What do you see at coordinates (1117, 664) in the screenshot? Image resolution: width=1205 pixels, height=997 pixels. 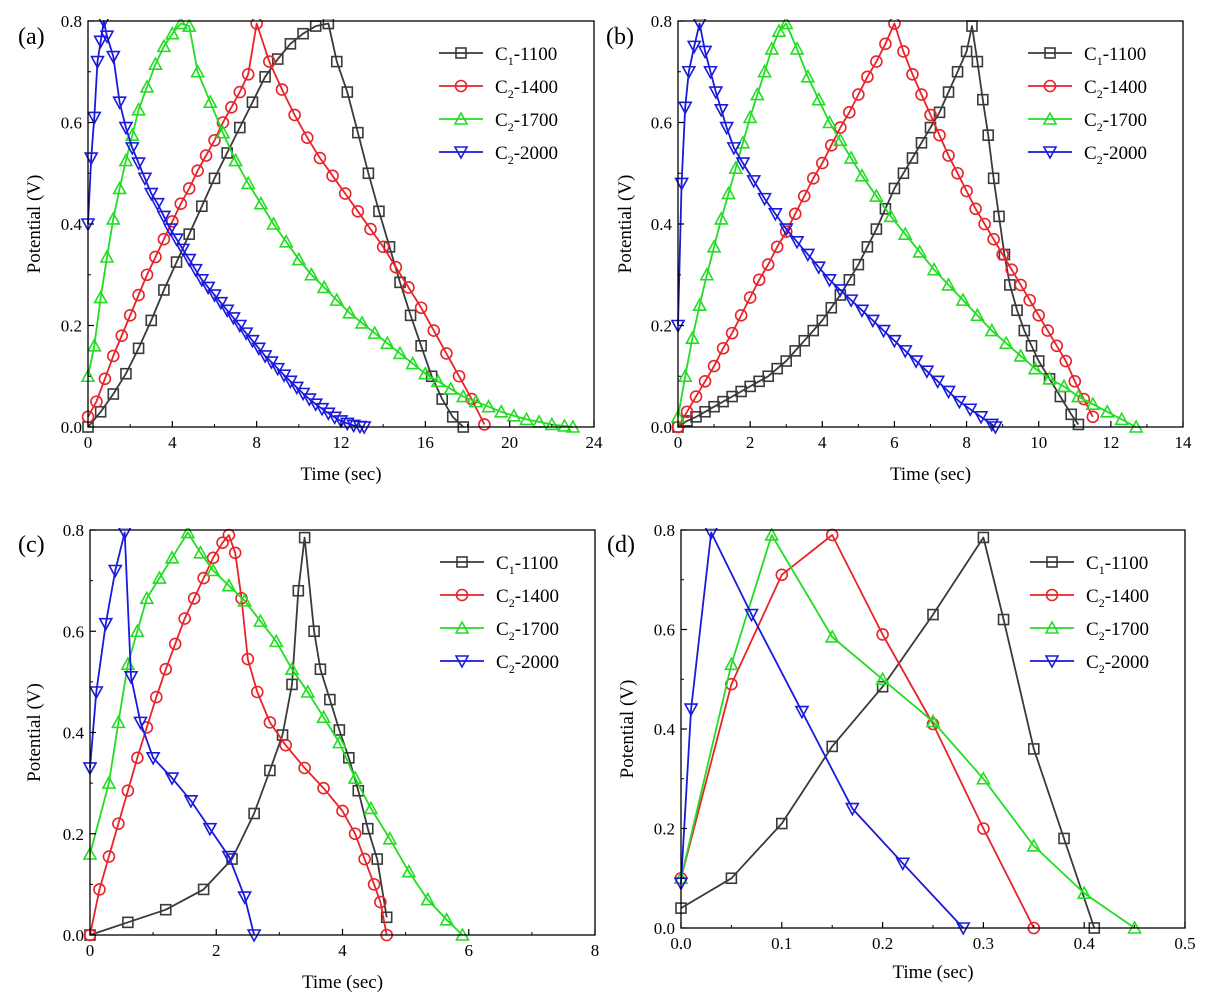 I see `legend-entry-c2-2000: C2-2000` at bounding box center [1117, 664].